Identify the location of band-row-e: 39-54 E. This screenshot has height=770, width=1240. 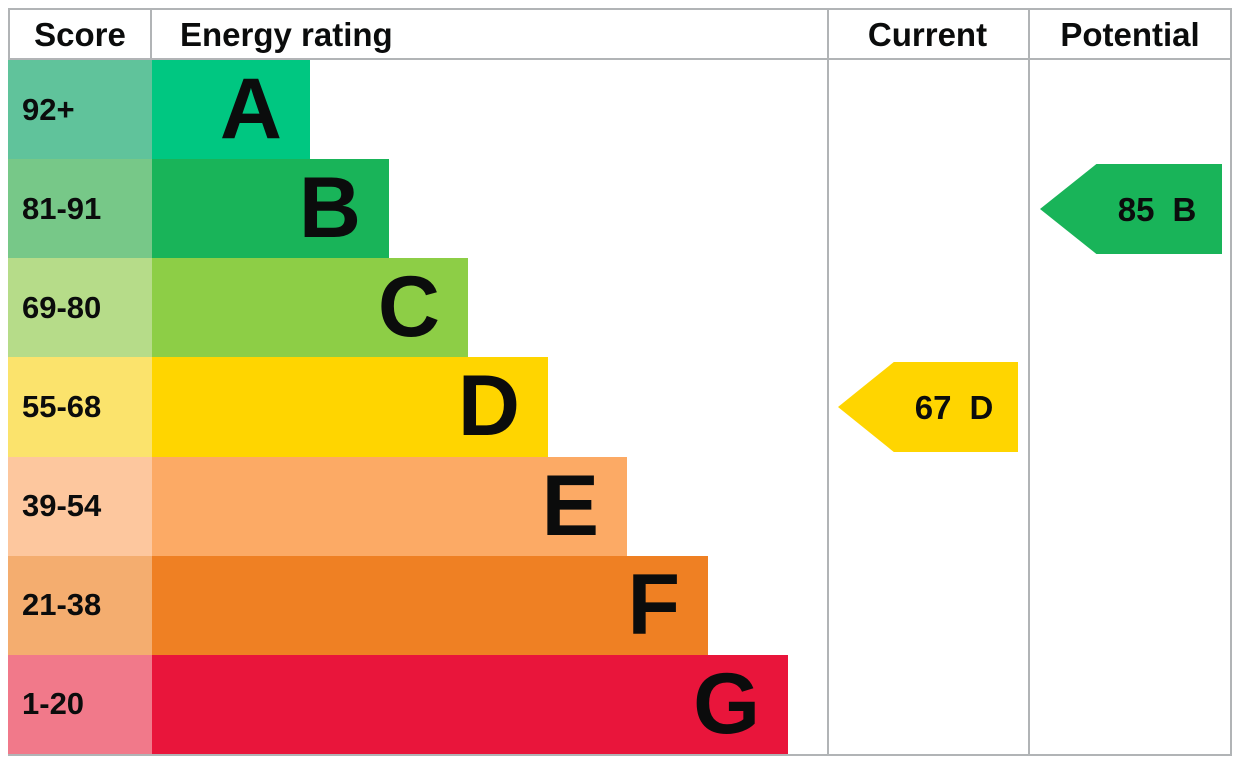
(620, 506).